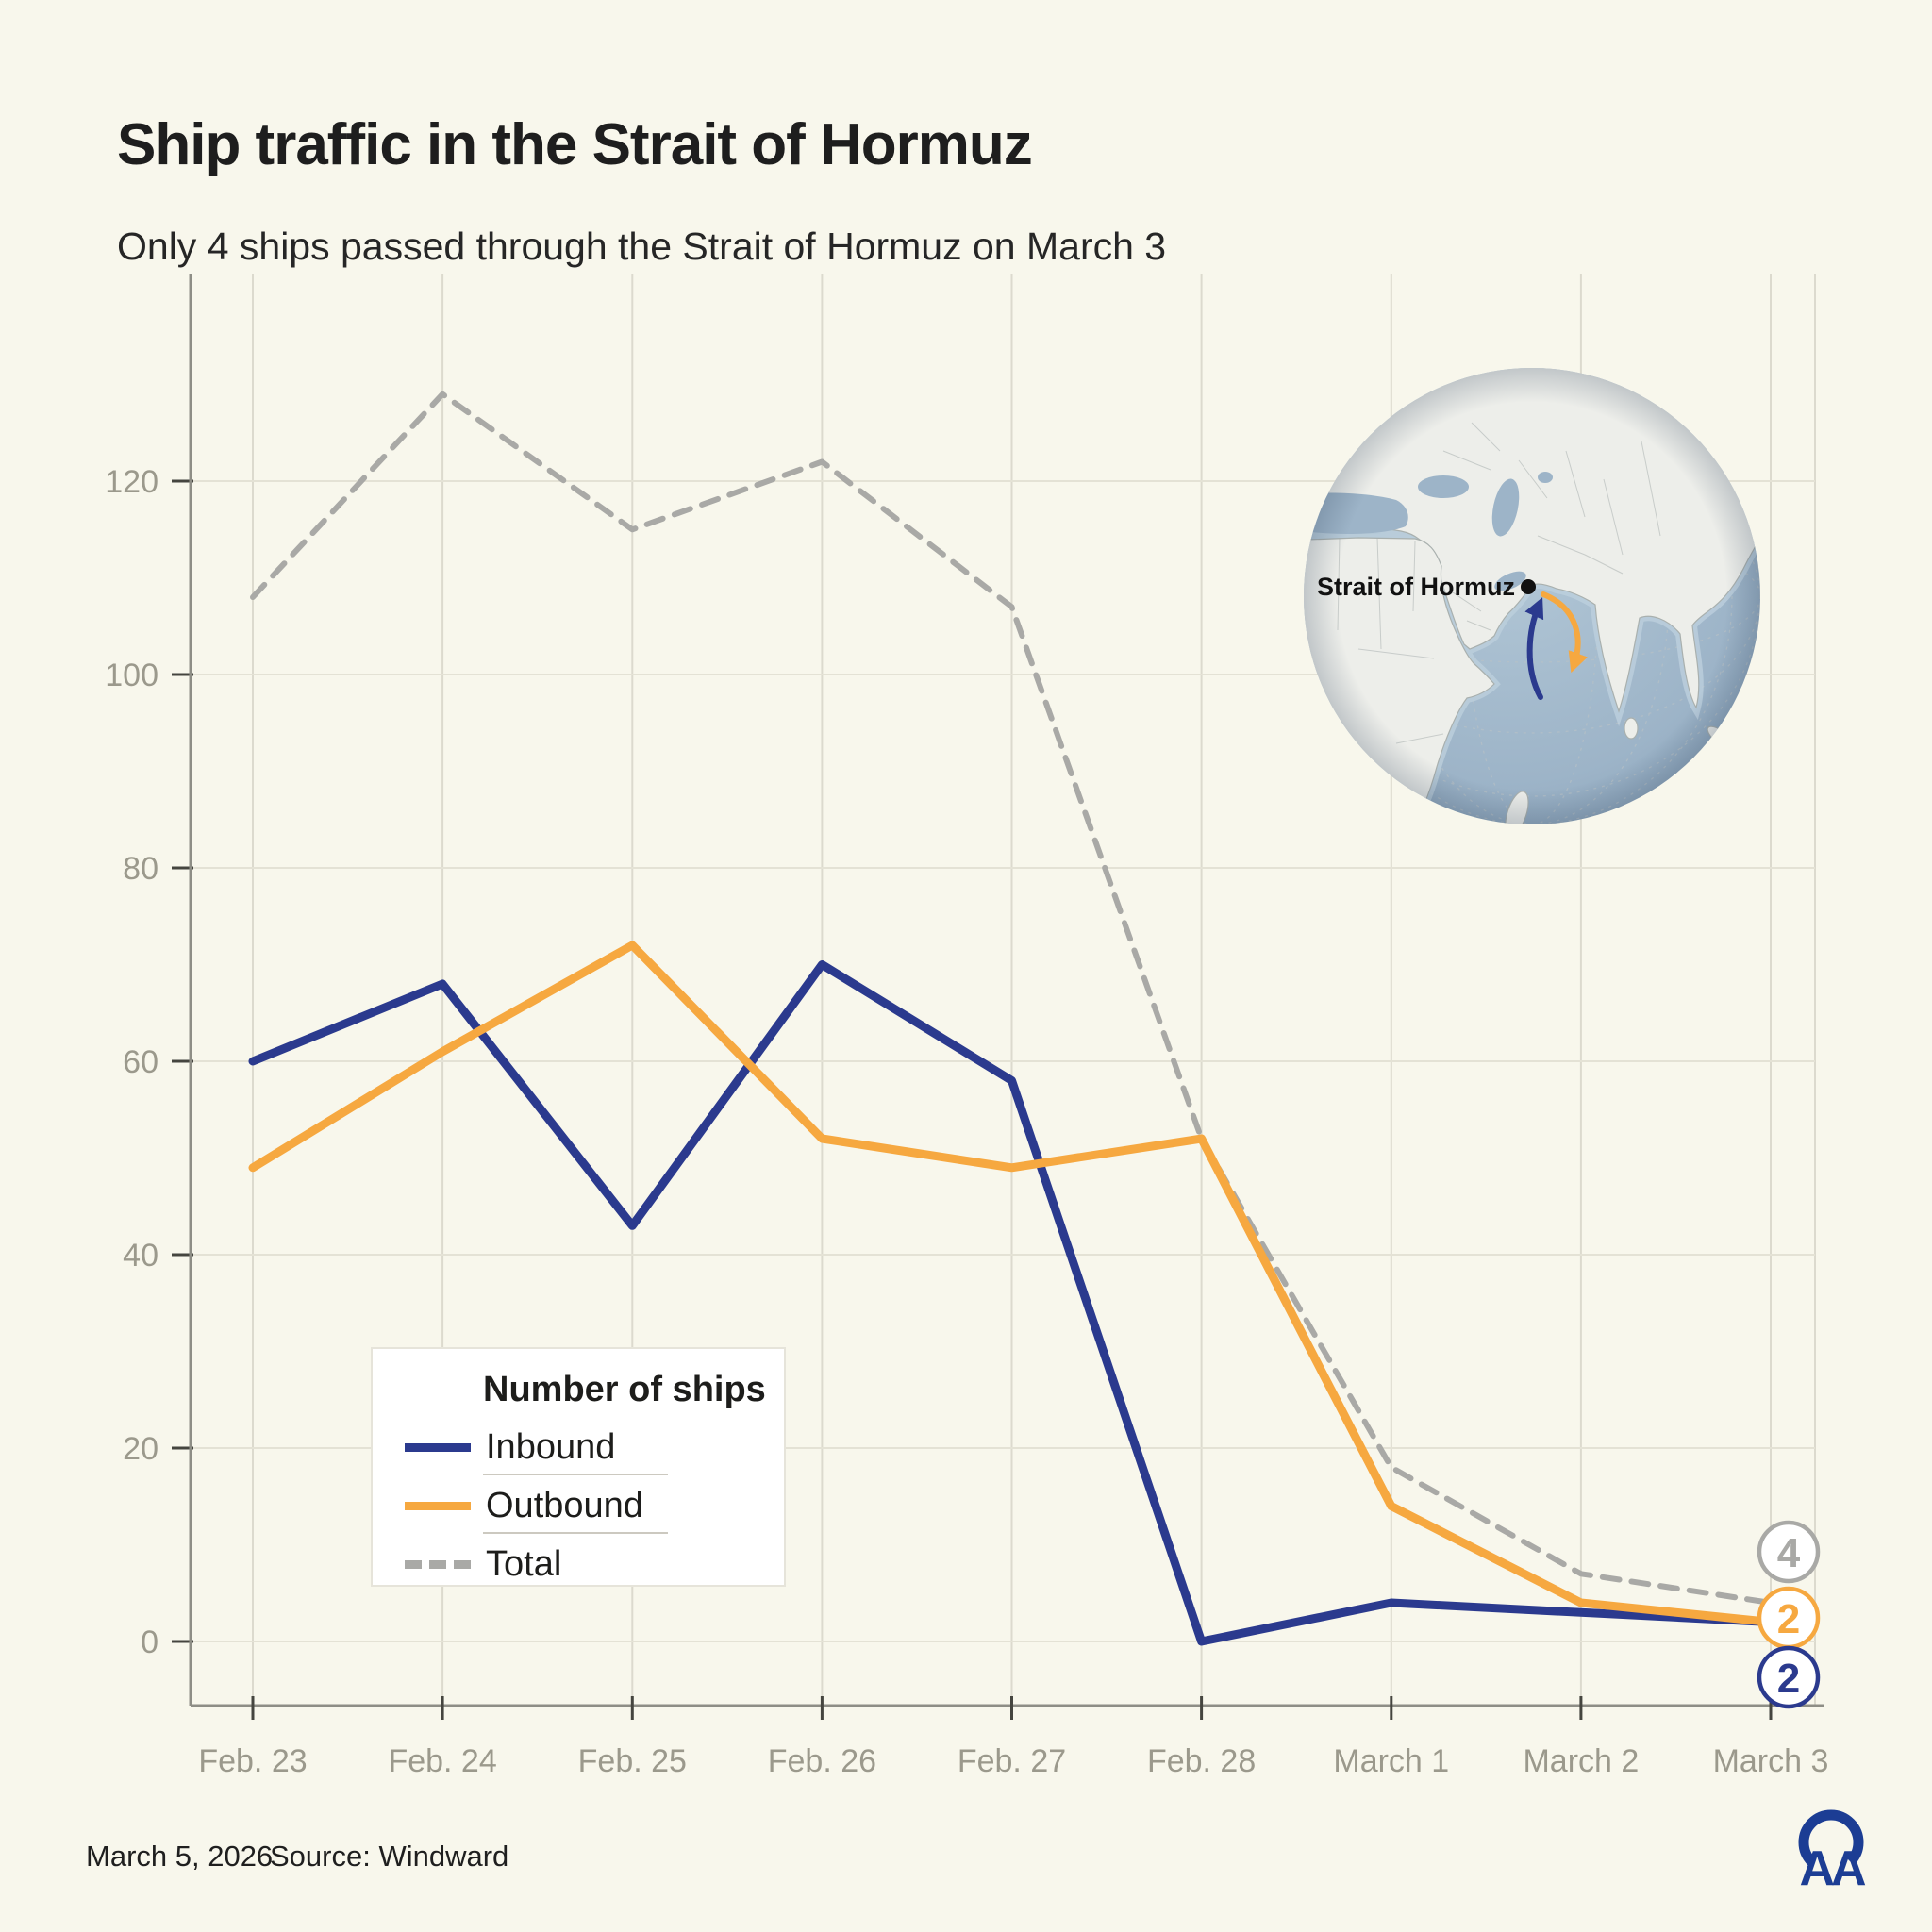  Describe the element at coordinates (180, 1856) in the screenshot. I see `footer-date: March 5, 2026` at that location.